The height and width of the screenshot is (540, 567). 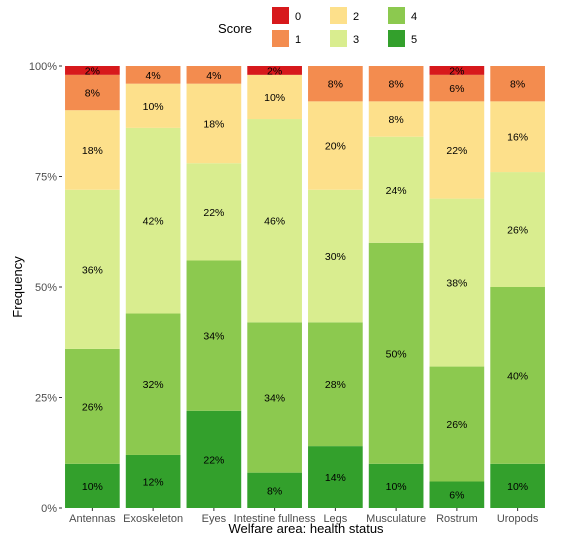 What do you see at coordinates (46, 399) in the screenshot?
I see `y-tick-label: 25%` at bounding box center [46, 399].